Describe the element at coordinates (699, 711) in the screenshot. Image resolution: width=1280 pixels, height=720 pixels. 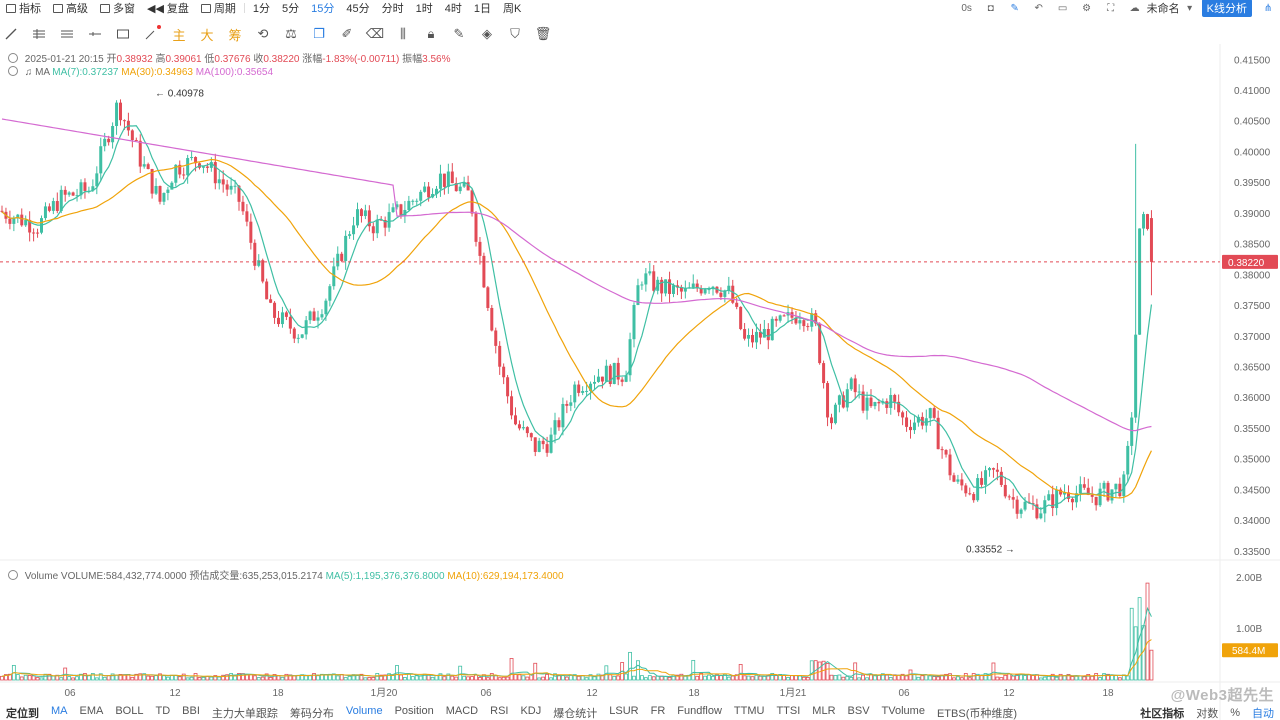
I see `indicator-item: Fundflow` at that location.